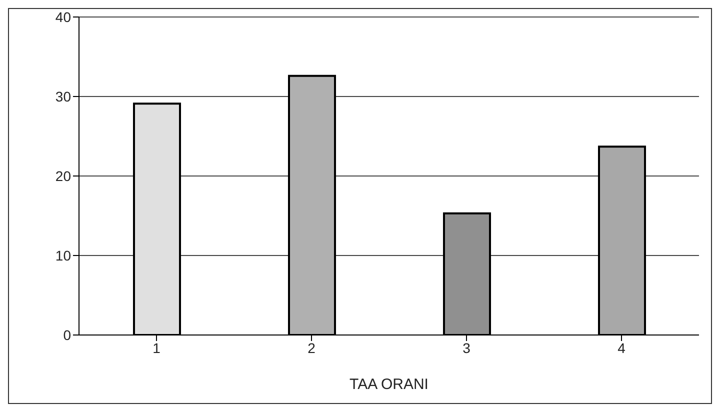  Describe the element at coordinates (466, 348) in the screenshot. I see `x-tick-label: 3` at that location.